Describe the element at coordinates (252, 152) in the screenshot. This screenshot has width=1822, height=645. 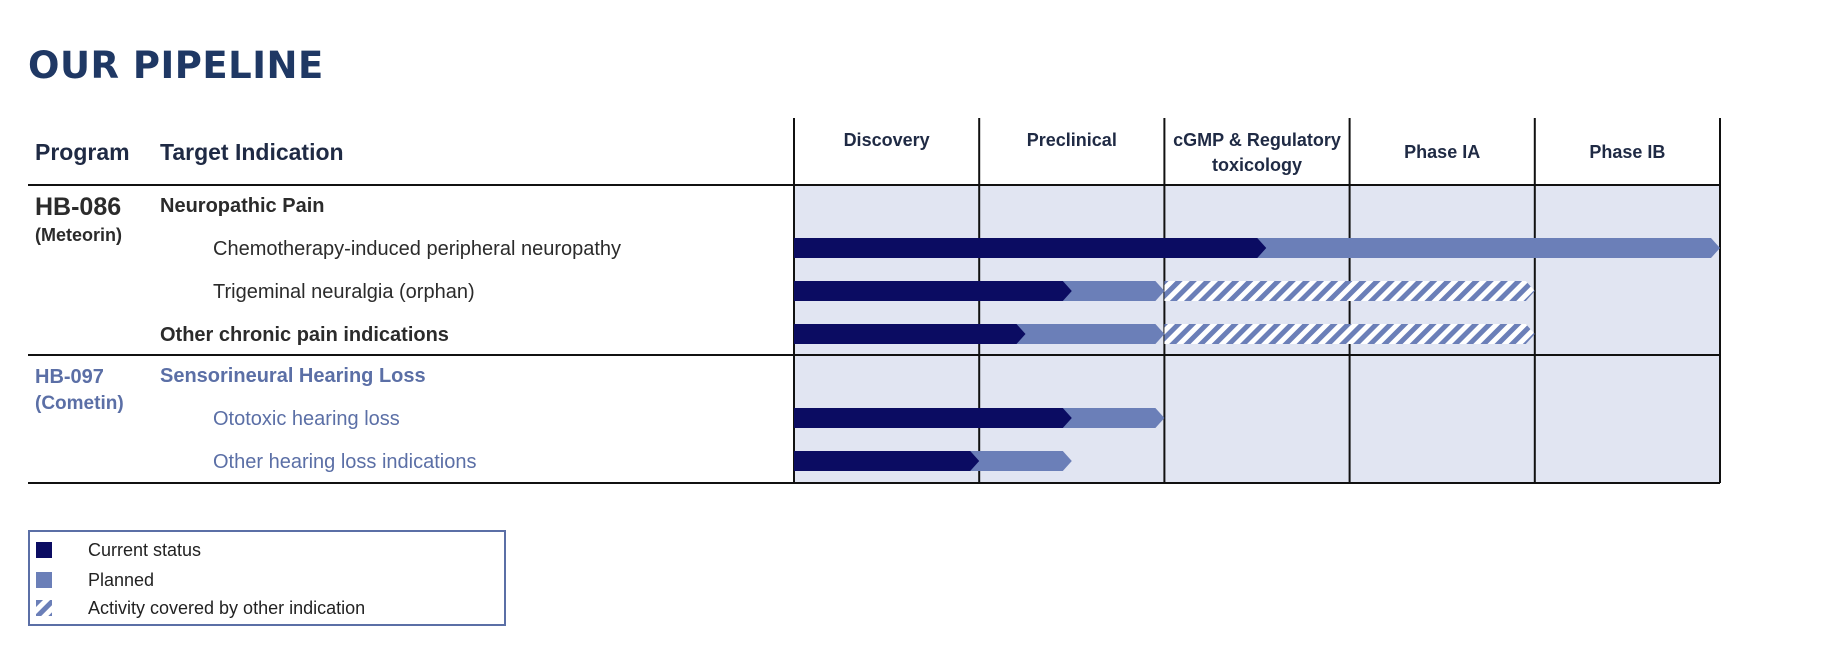
I see `indication-column-header: Target Indication` at that location.